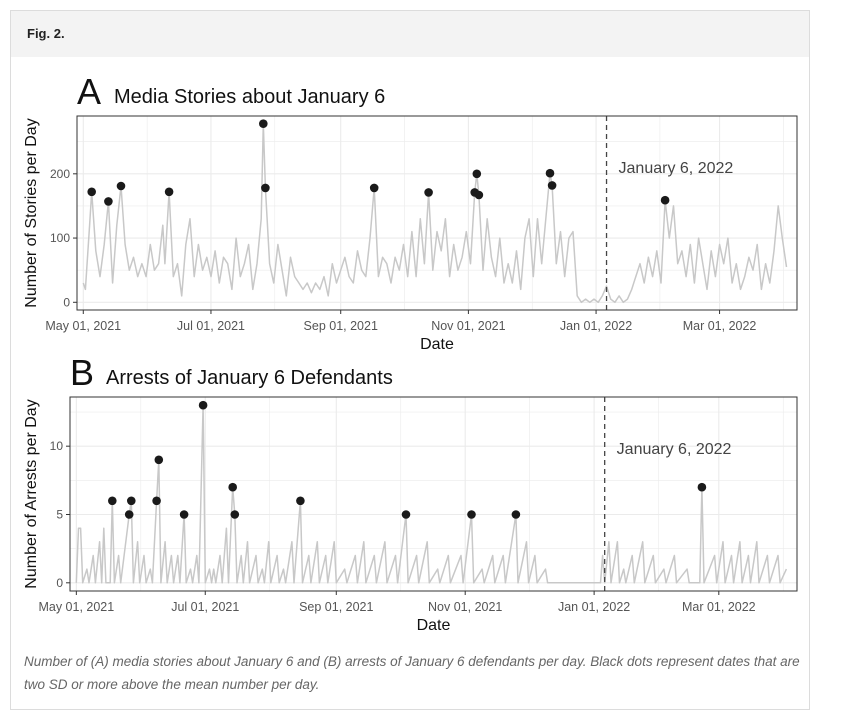 This screenshot has width=841, height=720. I want to click on panel-letter: A, so click(89, 91).